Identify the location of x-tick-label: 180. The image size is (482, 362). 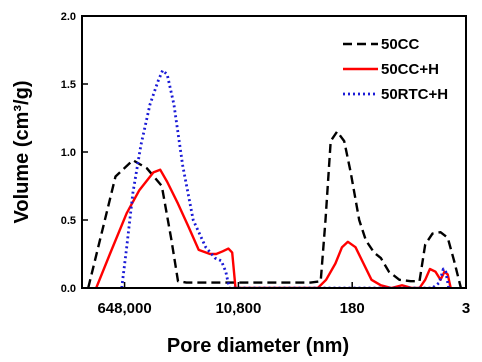
(352, 308).